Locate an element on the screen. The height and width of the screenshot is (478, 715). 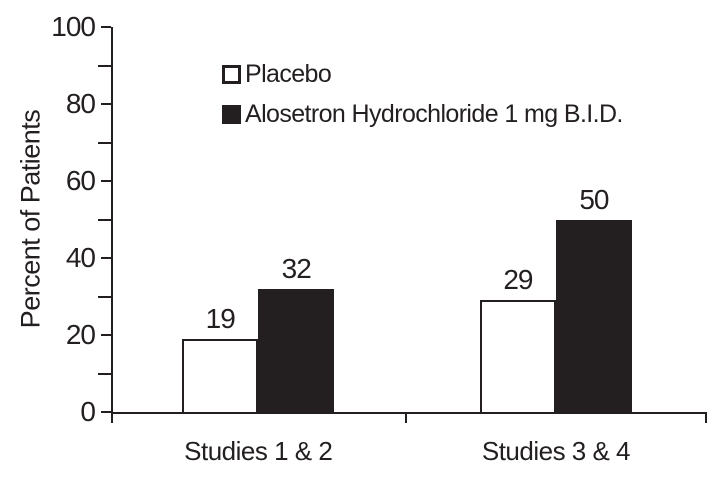
legend-item-placebo: Placebo is located at coordinates (422, 73).